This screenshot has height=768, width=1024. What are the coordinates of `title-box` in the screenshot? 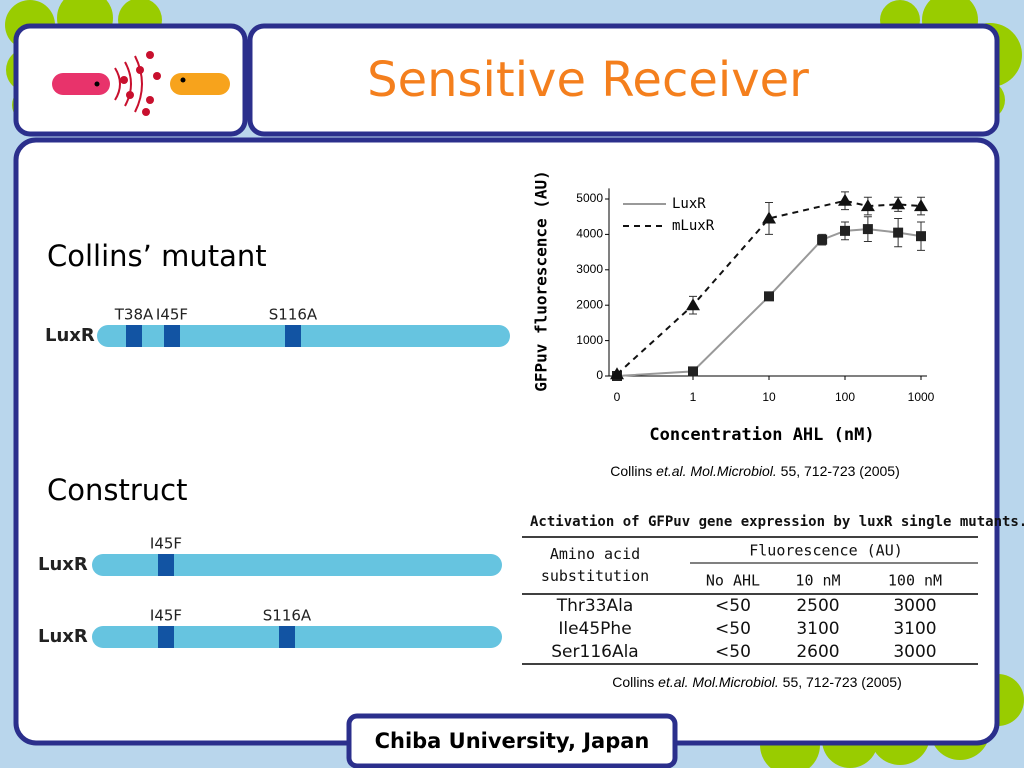 It's located at (623, 80).